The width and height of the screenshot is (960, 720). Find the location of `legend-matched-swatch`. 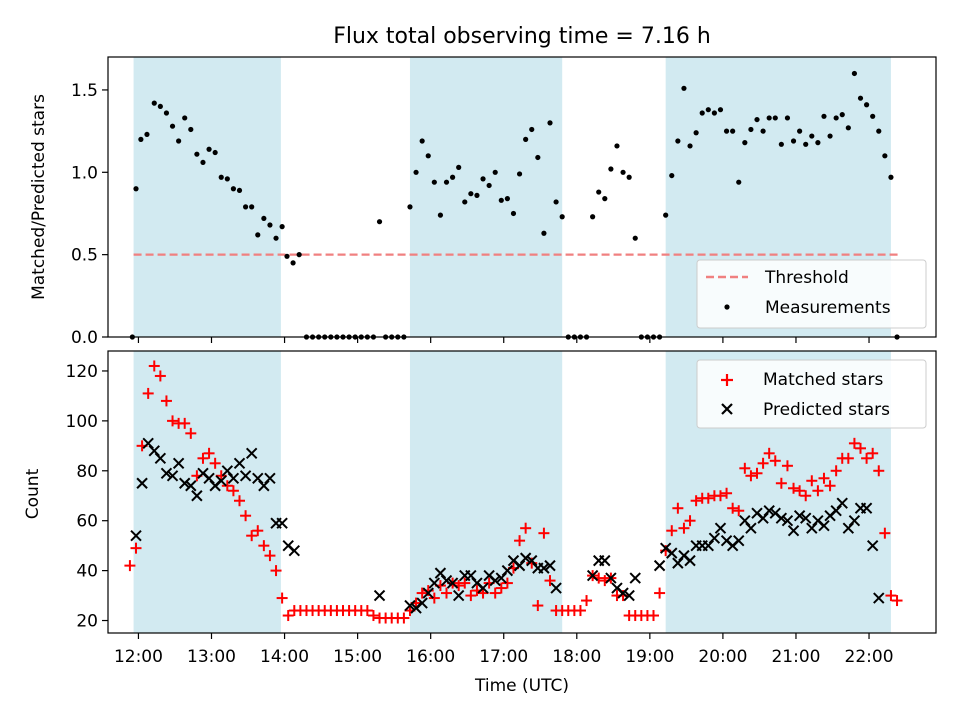

legend-matched-swatch is located at coordinates (727, 380).